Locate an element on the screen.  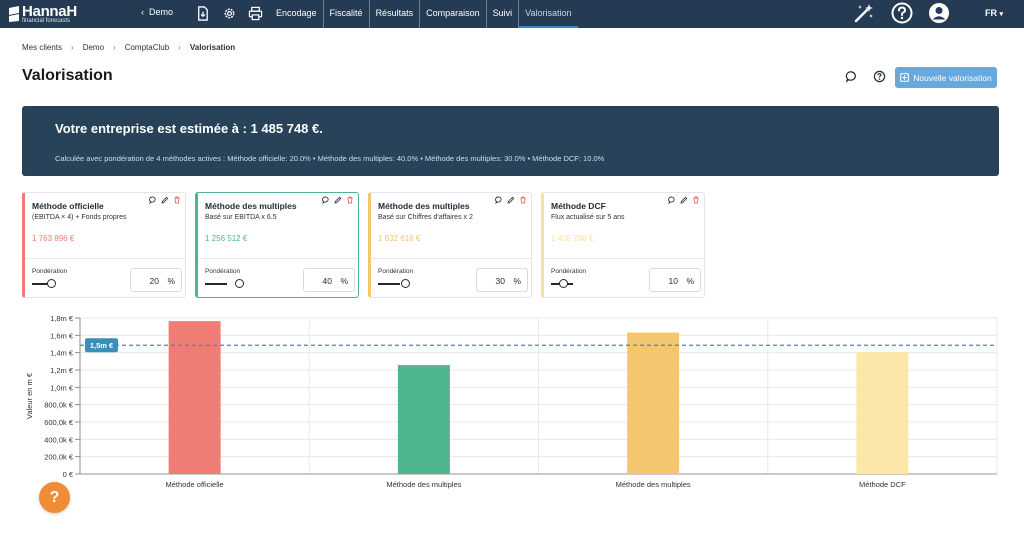
x-tick-label: Méthode des multiples is located at coordinates (653, 484).